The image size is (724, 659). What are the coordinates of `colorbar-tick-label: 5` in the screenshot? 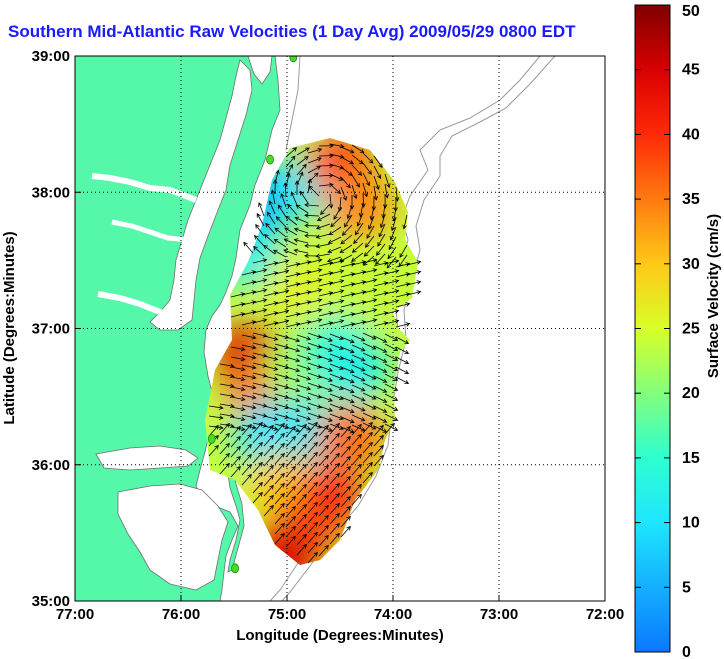 It's located at (686, 587).